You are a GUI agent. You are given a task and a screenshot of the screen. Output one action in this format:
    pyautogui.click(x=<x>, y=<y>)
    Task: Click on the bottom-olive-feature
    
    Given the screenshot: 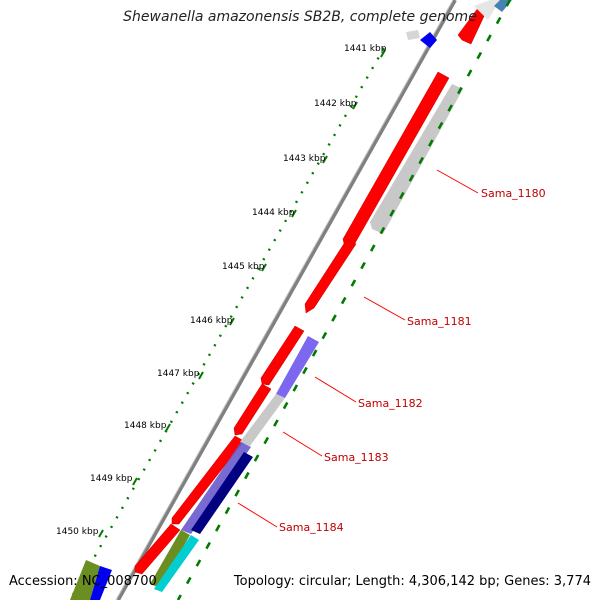 What is the action you would take?
    pyautogui.click(x=85, y=580)
    